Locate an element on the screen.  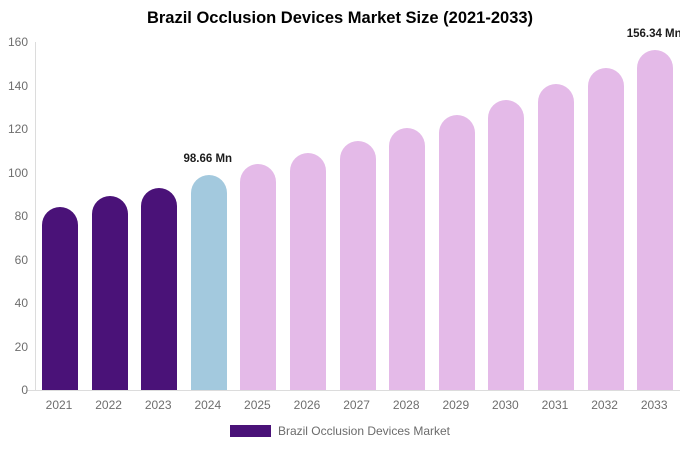
x-tick-label-2032: 2032 is located at coordinates (604, 405).